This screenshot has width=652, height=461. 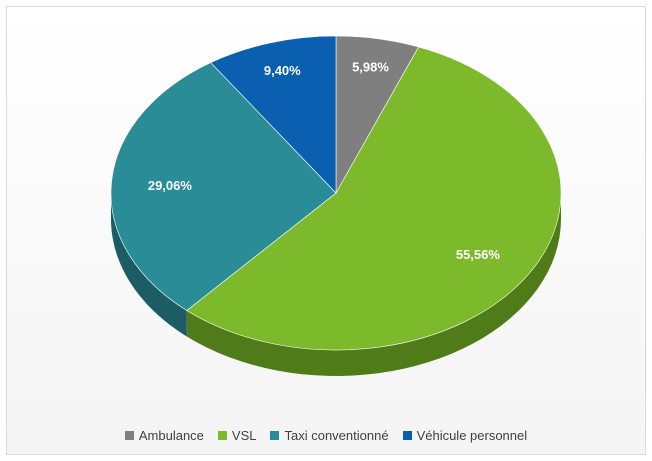 What do you see at coordinates (170, 185) in the screenshot?
I see `data-label-taxi: 29,06%` at bounding box center [170, 185].